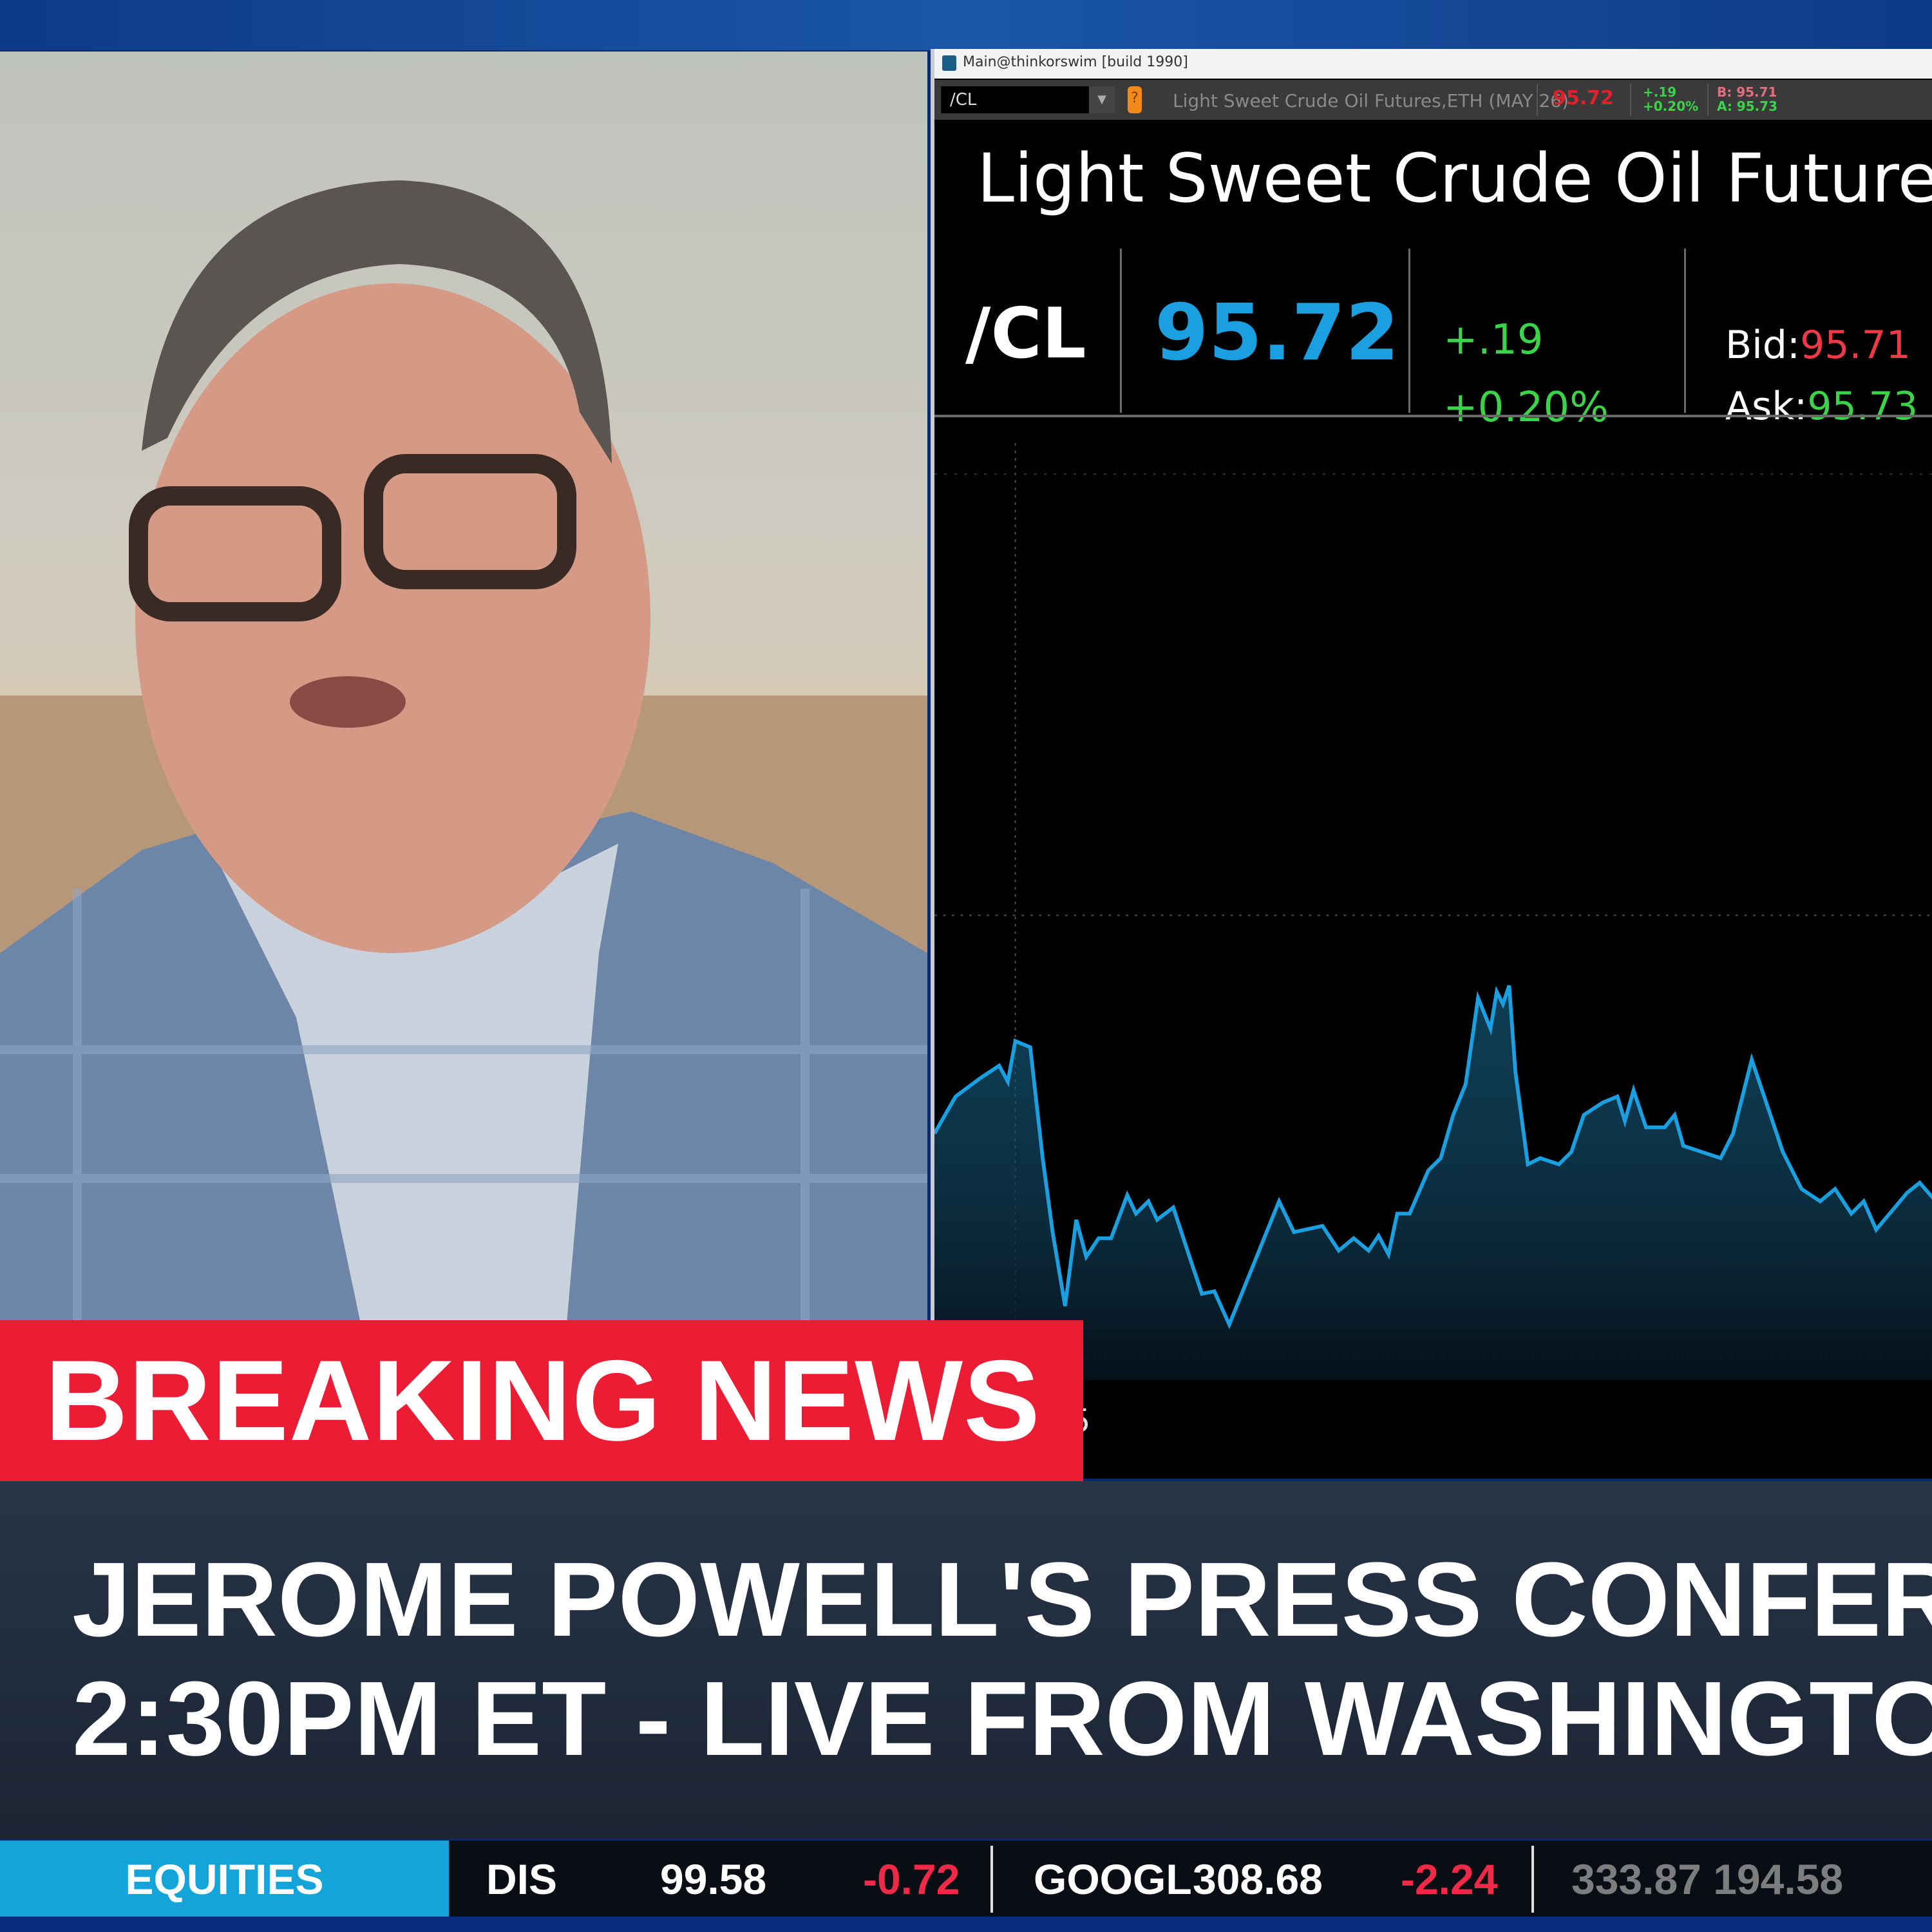 Image resolution: width=1932 pixels, height=1932 pixels. I want to click on ask-row: Ask:95.73, so click(1822, 406).